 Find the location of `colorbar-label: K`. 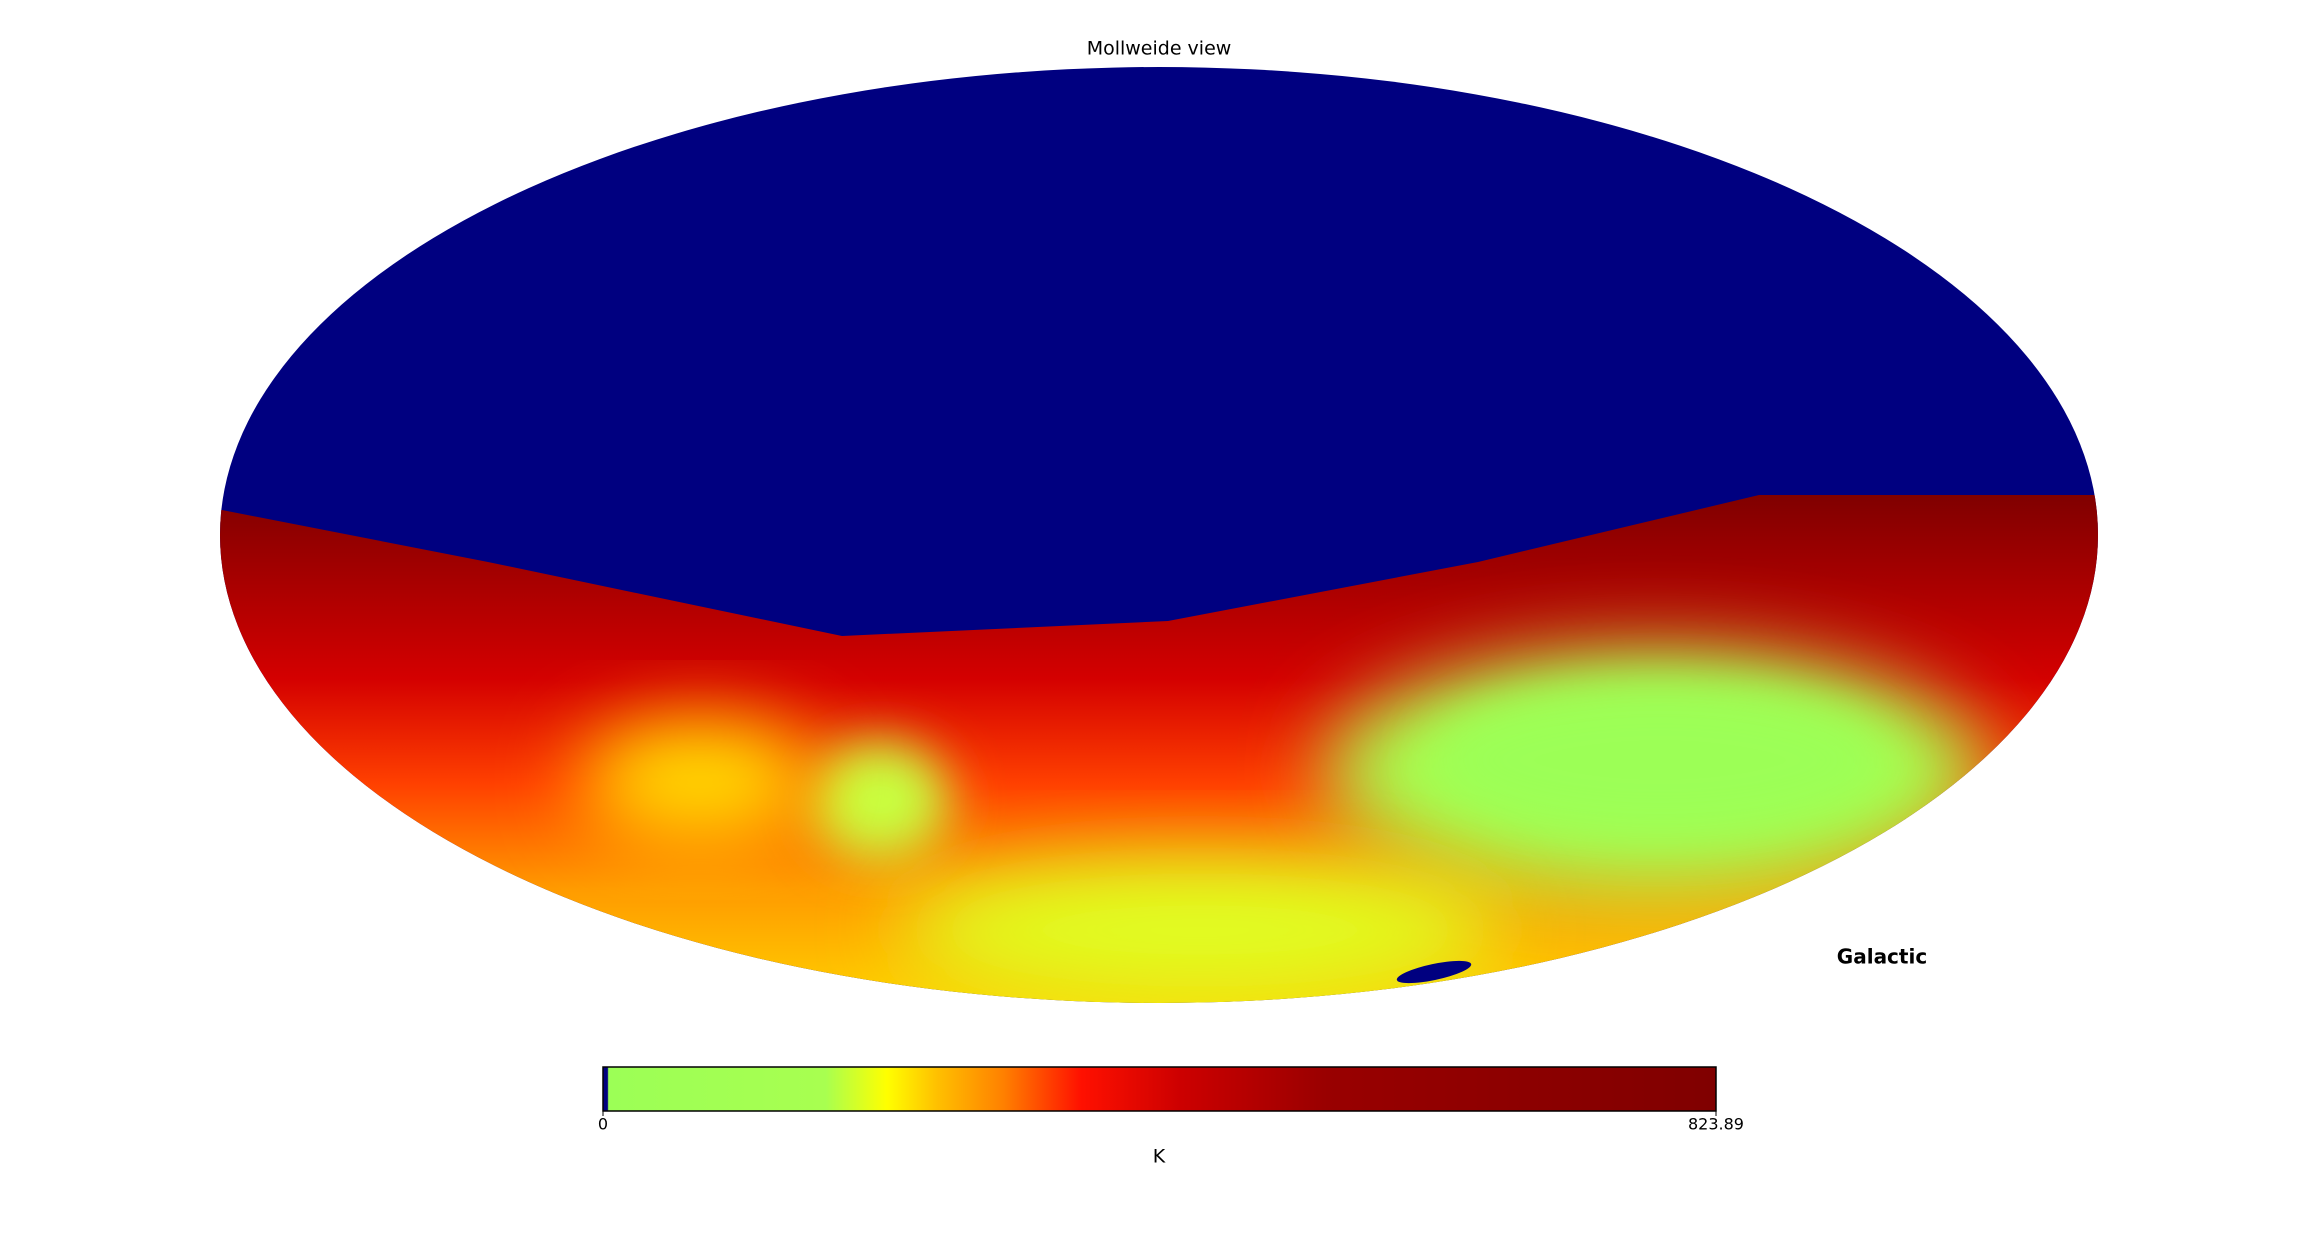

colorbar-label: K is located at coordinates (1159, 1157).